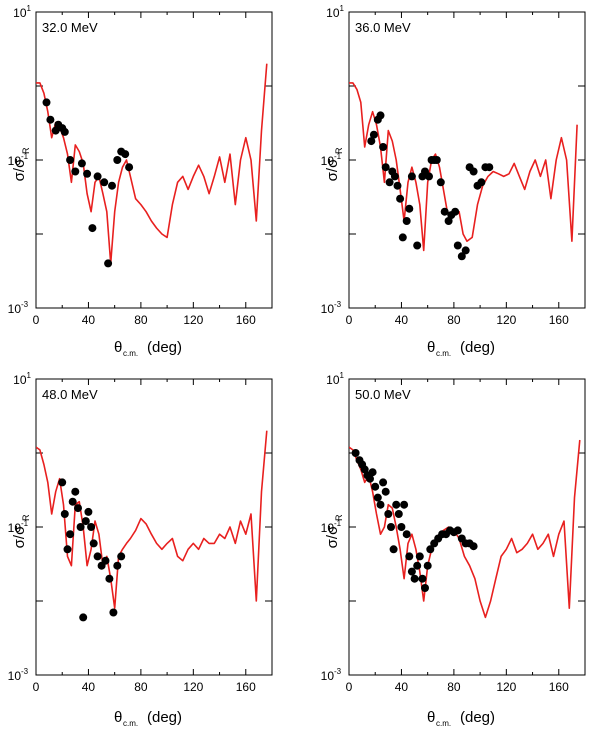 The height and width of the screenshot is (741, 595). Describe the element at coordinates (332, 536) in the screenshot. I see `ylabel-main: σ/σ` at that location.